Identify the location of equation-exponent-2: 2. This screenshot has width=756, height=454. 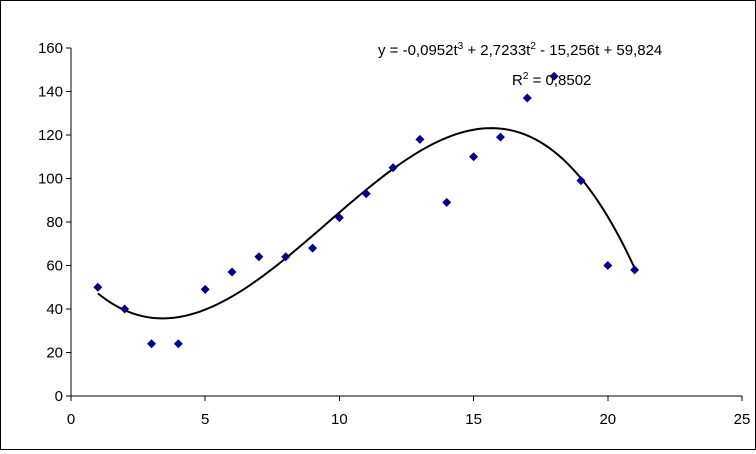
(533, 46).